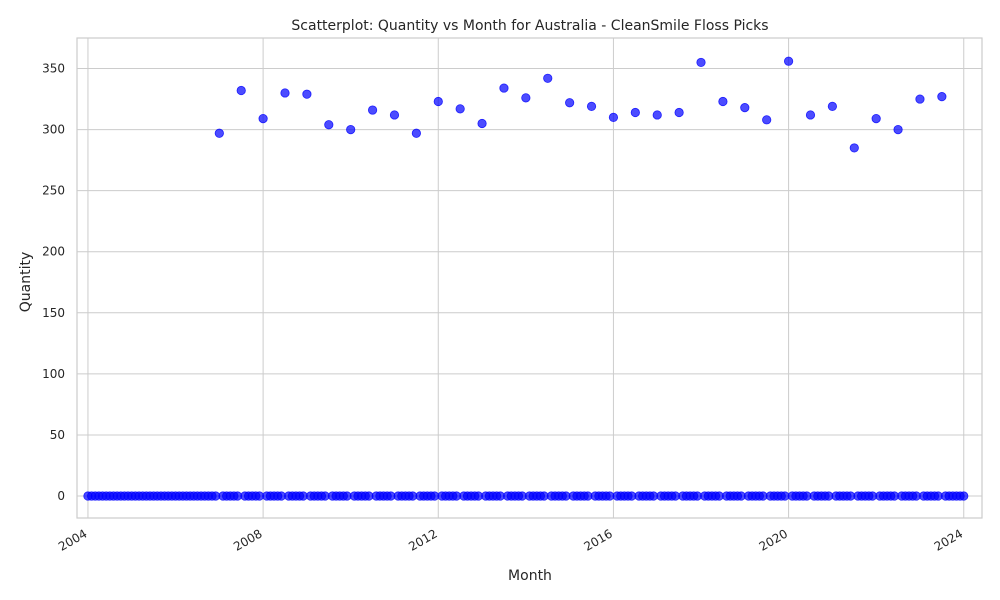  What do you see at coordinates (53, 69) in the screenshot?
I see `y-tick-label: 350` at bounding box center [53, 69].